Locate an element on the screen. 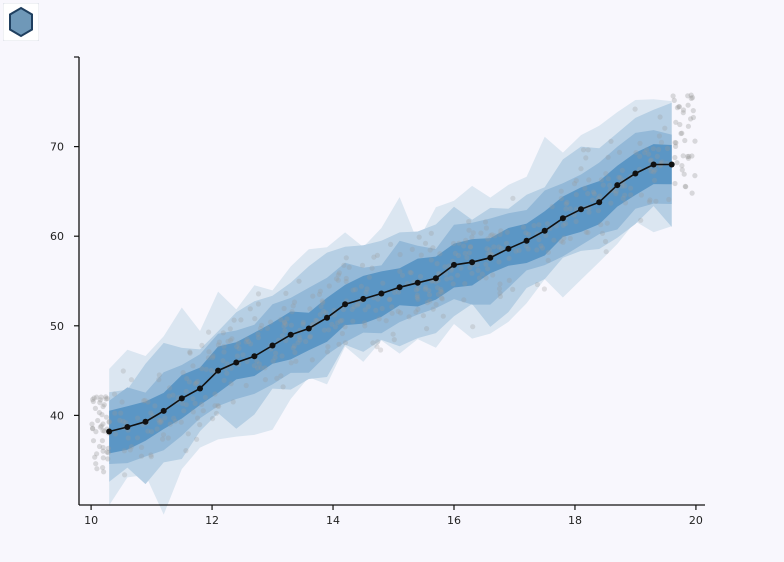 The image size is (784, 562). y-tick-label: 50 is located at coordinates (57, 326).